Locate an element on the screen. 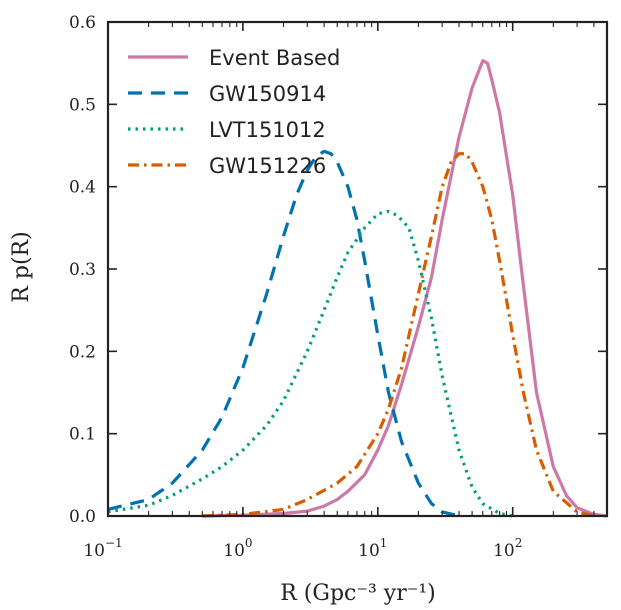 Image resolution: width=621 pixels, height=610 pixels. legend-label-2: GW150914 is located at coordinates (267, 94).